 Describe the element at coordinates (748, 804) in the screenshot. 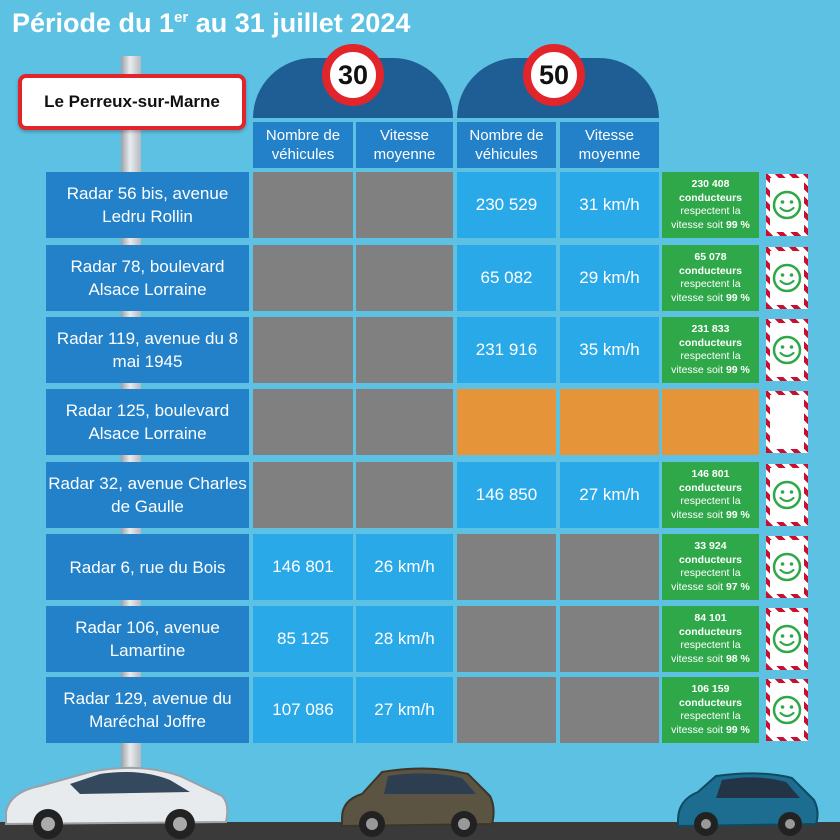

I see `car-right-icon` at that location.